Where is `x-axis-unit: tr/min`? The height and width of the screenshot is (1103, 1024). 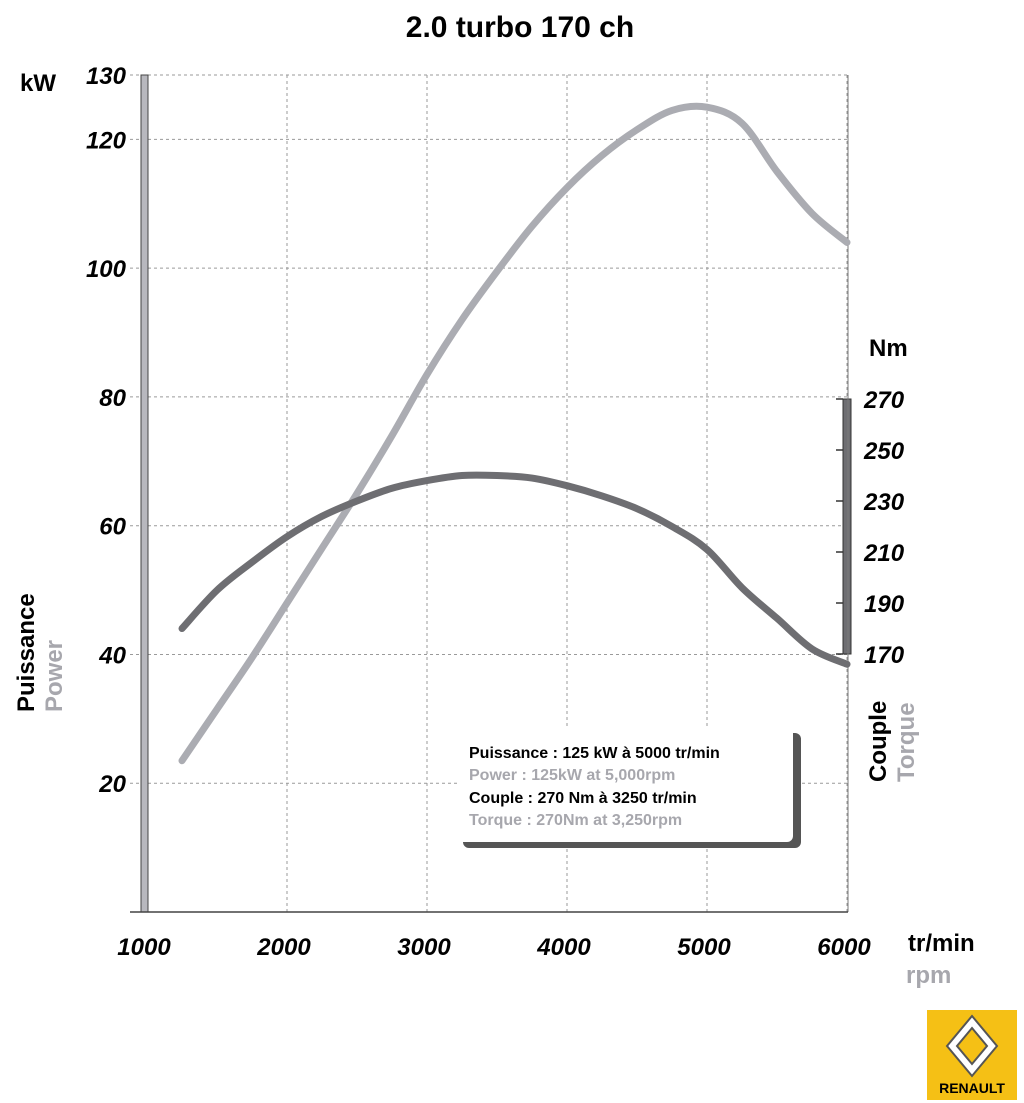
x-axis-unit: tr/min is located at coordinates (941, 943).